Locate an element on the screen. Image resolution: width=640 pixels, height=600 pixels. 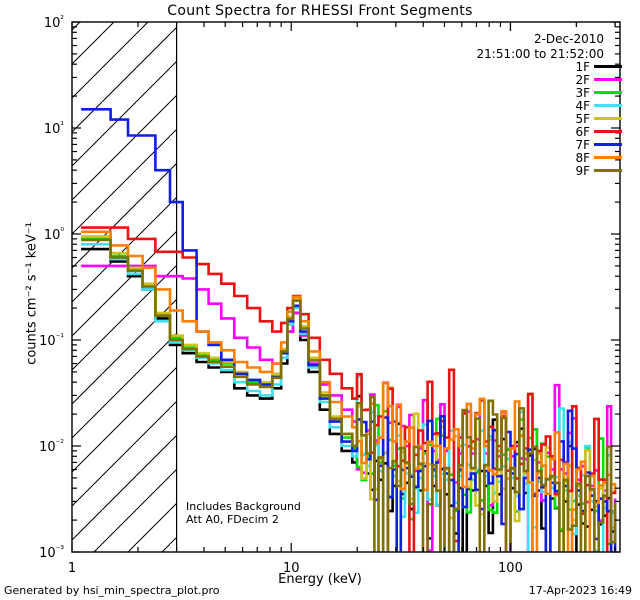
legend-item-7f: 7F is located at coordinates (598, 144).